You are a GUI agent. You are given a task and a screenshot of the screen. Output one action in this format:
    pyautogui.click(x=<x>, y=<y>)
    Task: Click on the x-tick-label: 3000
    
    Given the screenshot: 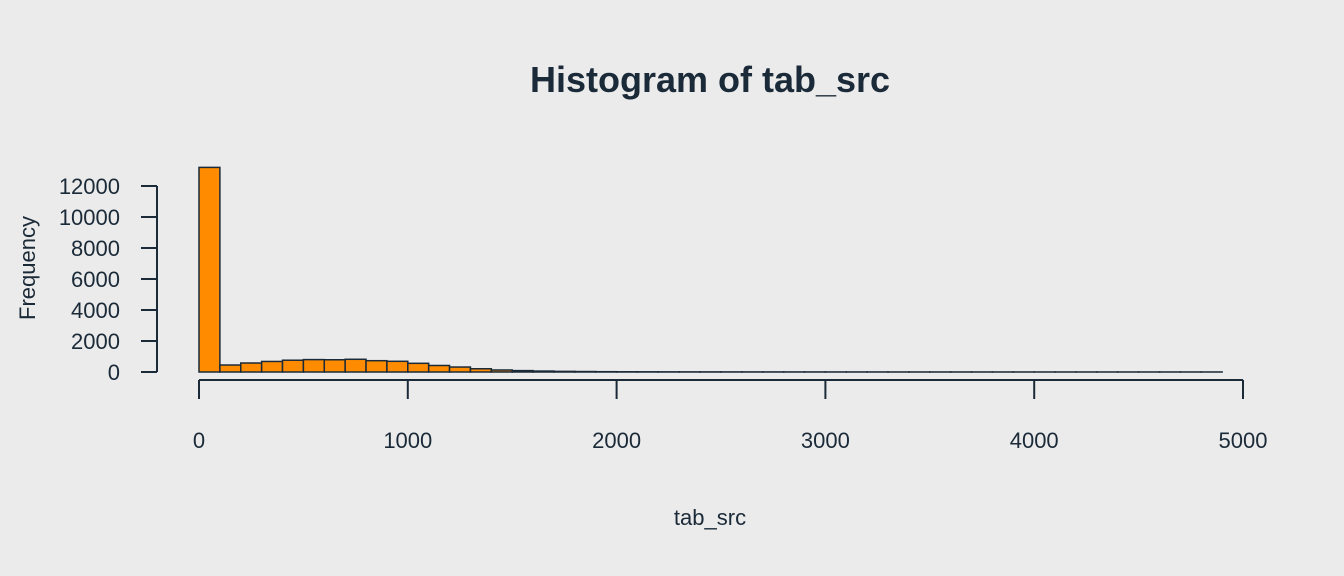 What is the action you would take?
    pyautogui.click(x=825, y=440)
    